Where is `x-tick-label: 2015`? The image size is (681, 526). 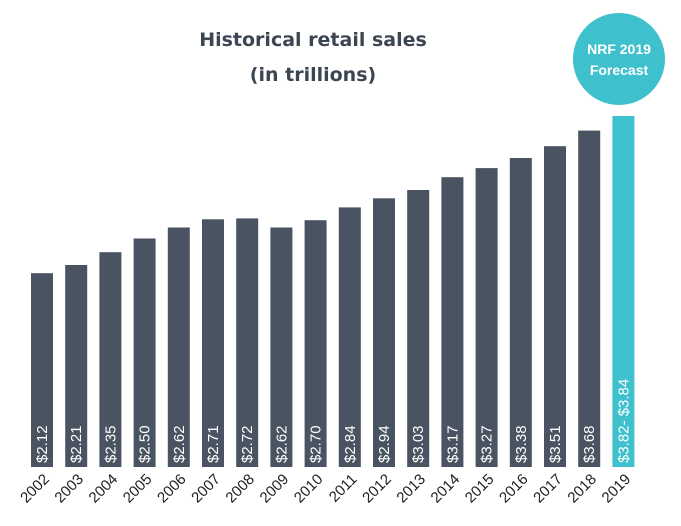
x-tick-label: 2015 is located at coordinates (480, 489).